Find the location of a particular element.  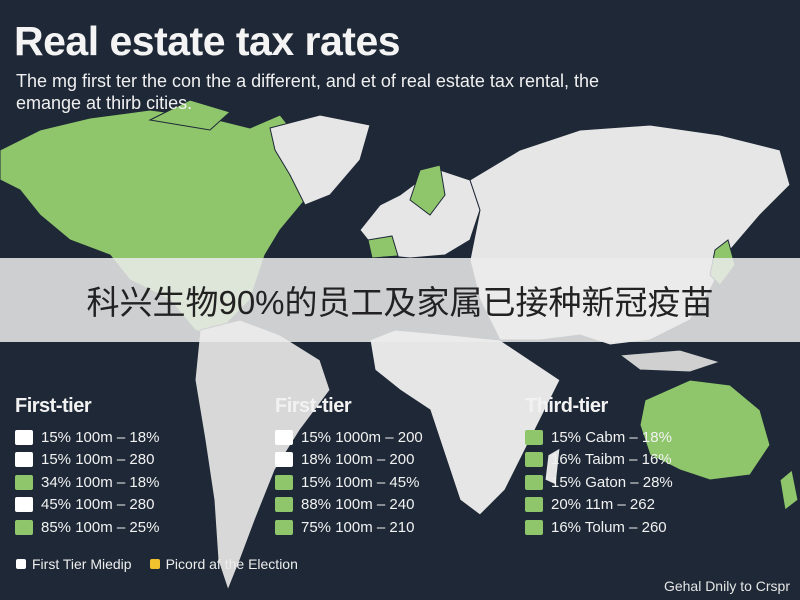

indonesia is located at coordinates (670, 361).